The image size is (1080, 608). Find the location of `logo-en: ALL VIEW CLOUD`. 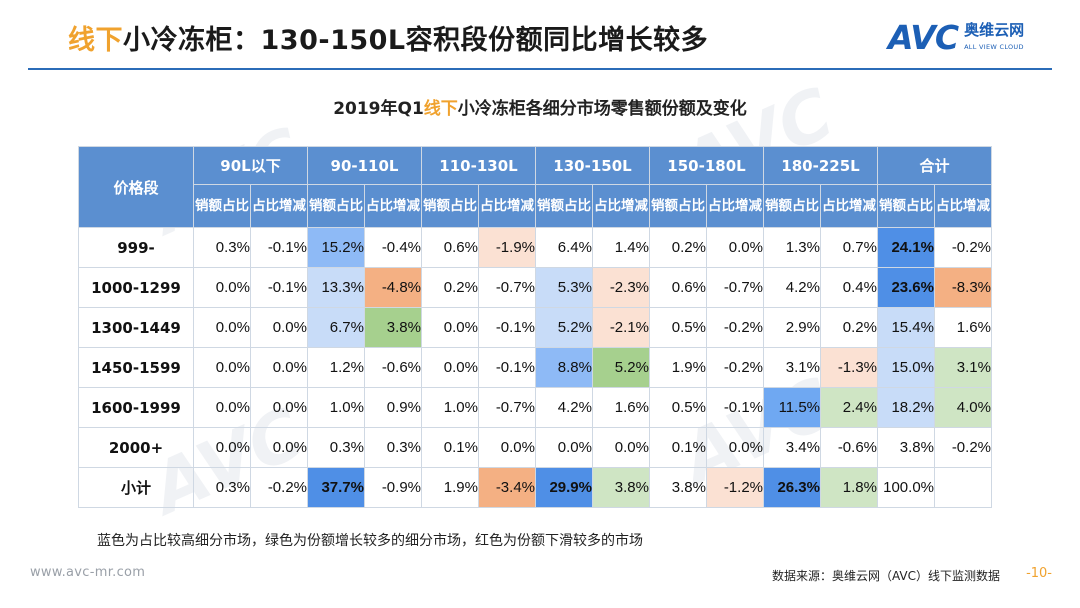

logo-en: ALL VIEW CLOUD is located at coordinates (994, 46).